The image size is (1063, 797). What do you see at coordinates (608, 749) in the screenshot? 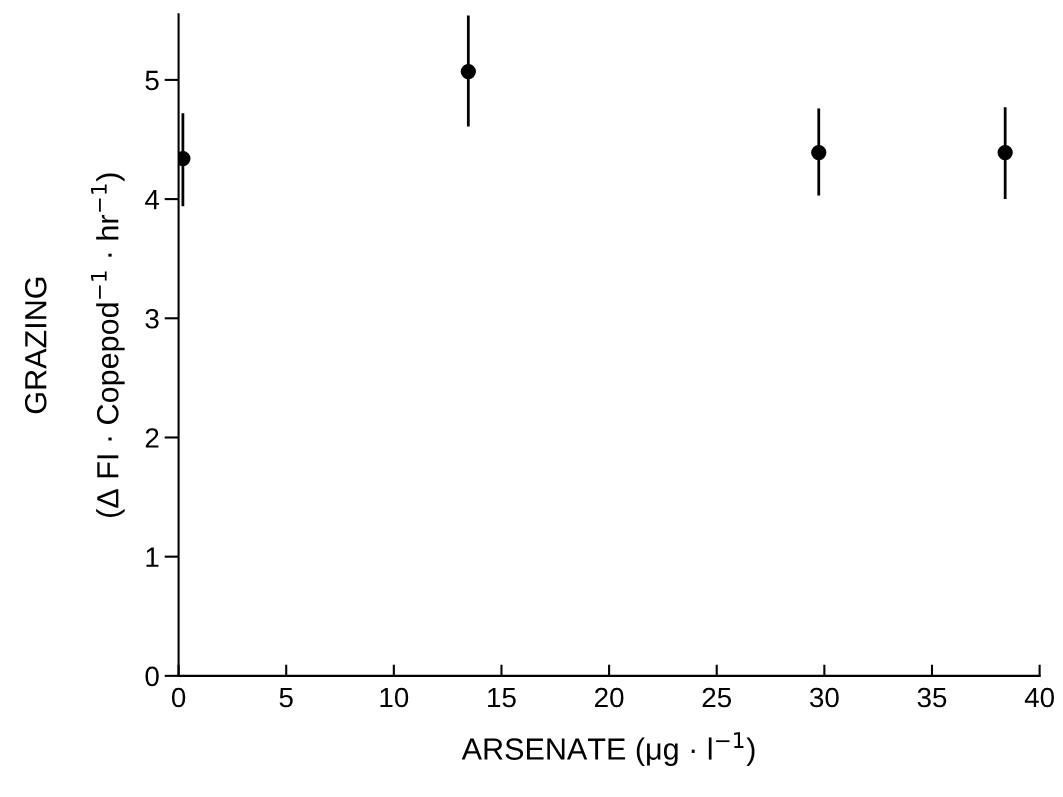
I see `x-axis-title: ARSENATE (μg · l$^{−1}$)` at bounding box center [608, 749].